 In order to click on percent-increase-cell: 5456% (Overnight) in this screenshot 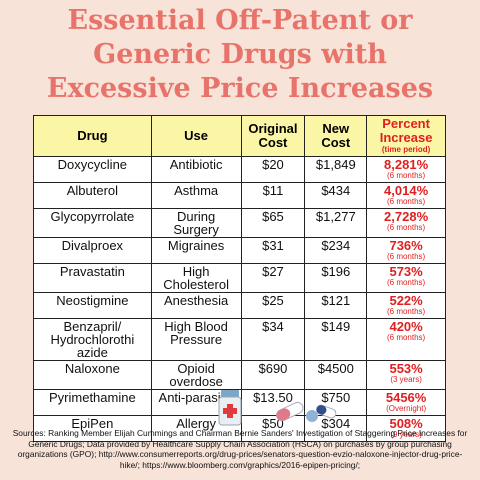, I will do `click(406, 402)`.